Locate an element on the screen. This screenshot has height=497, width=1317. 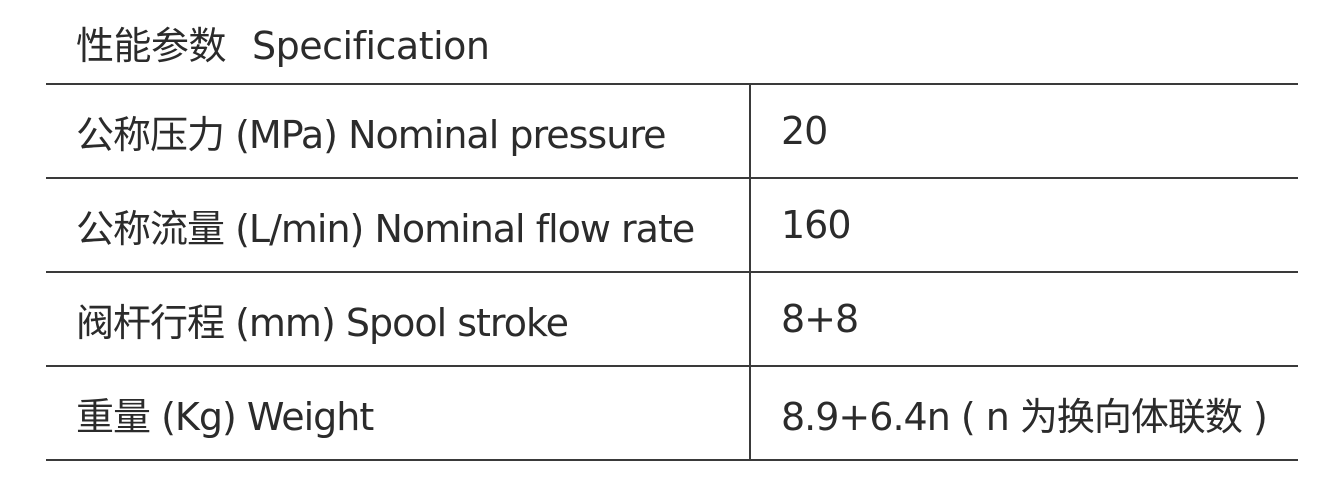
page-title: 性能参数 Specification is located at coordinates (283, 46).